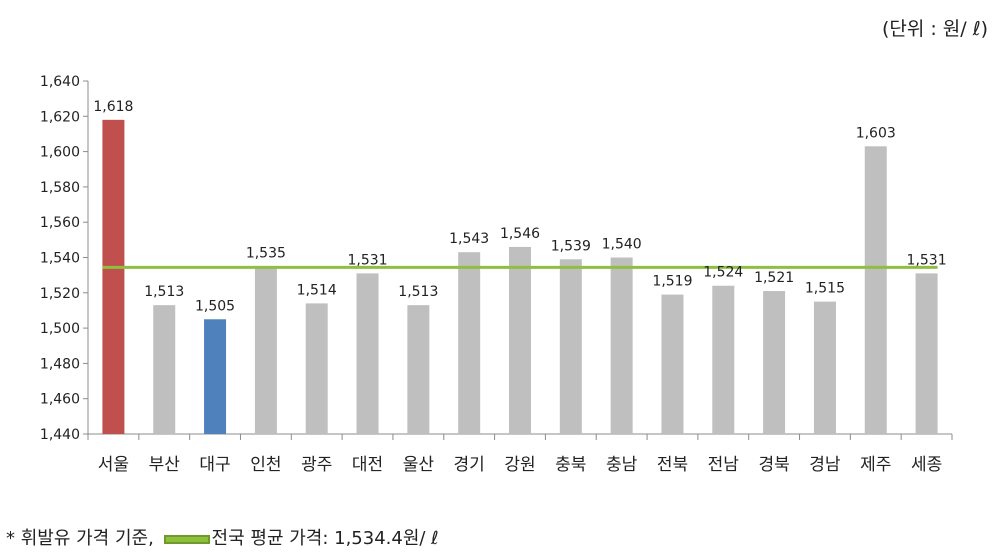 The image size is (1000, 560). What do you see at coordinates (520, 234) in the screenshot?
I see `data-label: 1,546` at bounding box center [520, 234].